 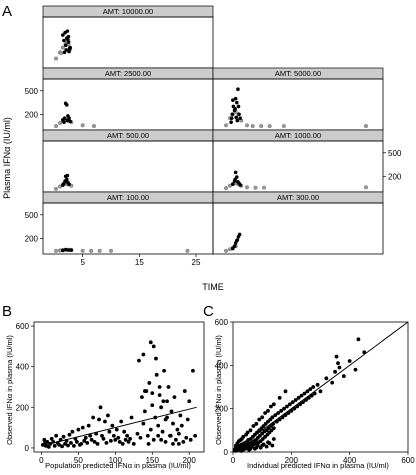 I want to click on facet-frame, so click(x=298, y=104).